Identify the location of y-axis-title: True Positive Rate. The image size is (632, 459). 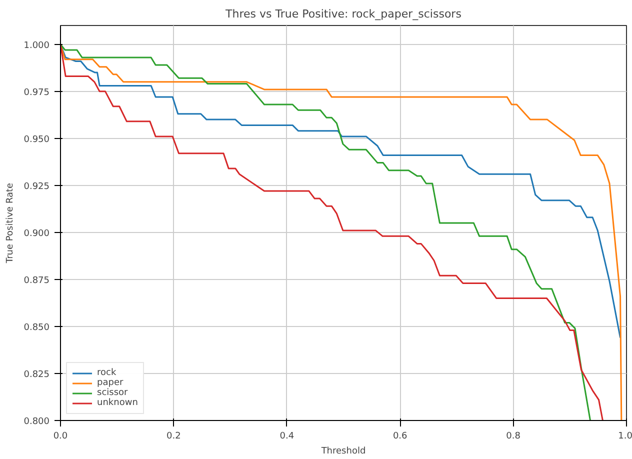
(11, 223).